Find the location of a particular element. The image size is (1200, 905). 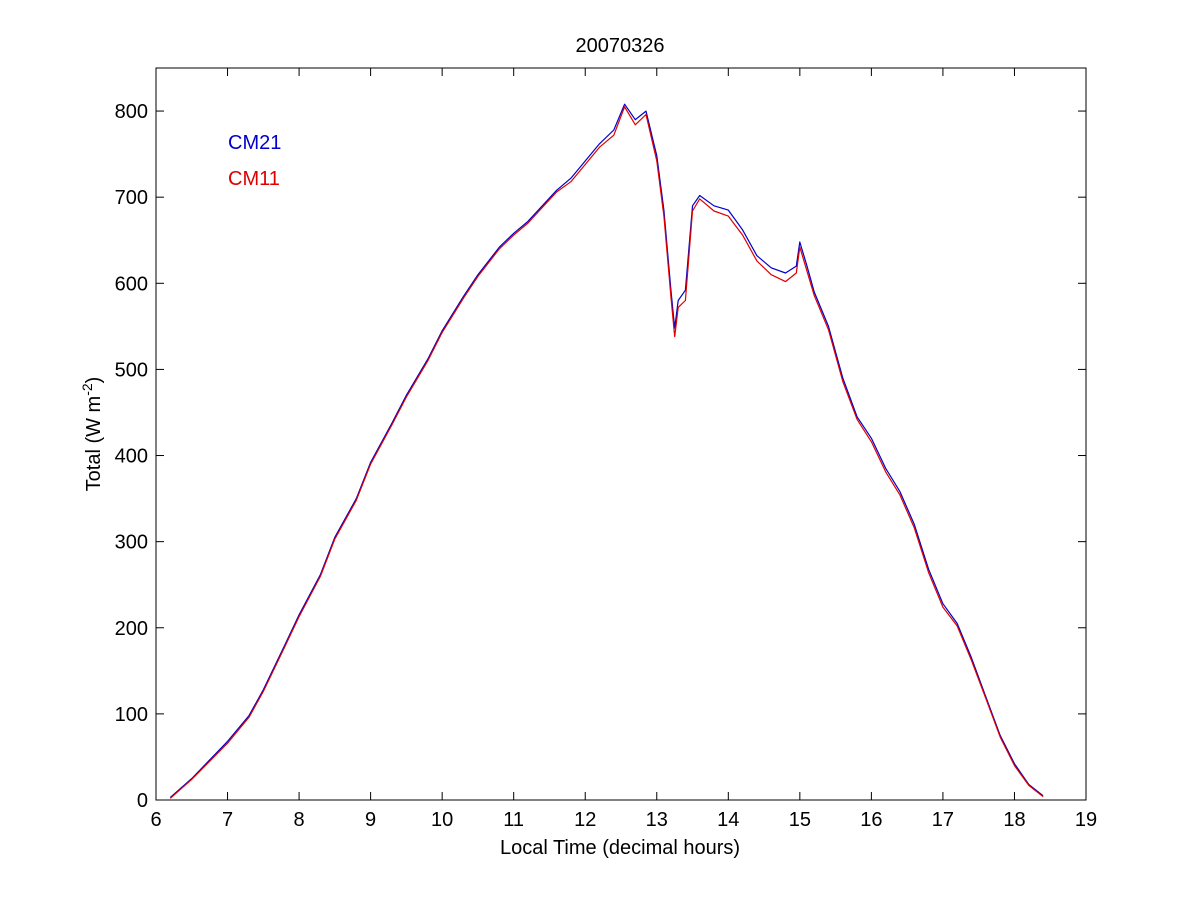

y-tick-label: 500 is located at coordinates (131, 370).